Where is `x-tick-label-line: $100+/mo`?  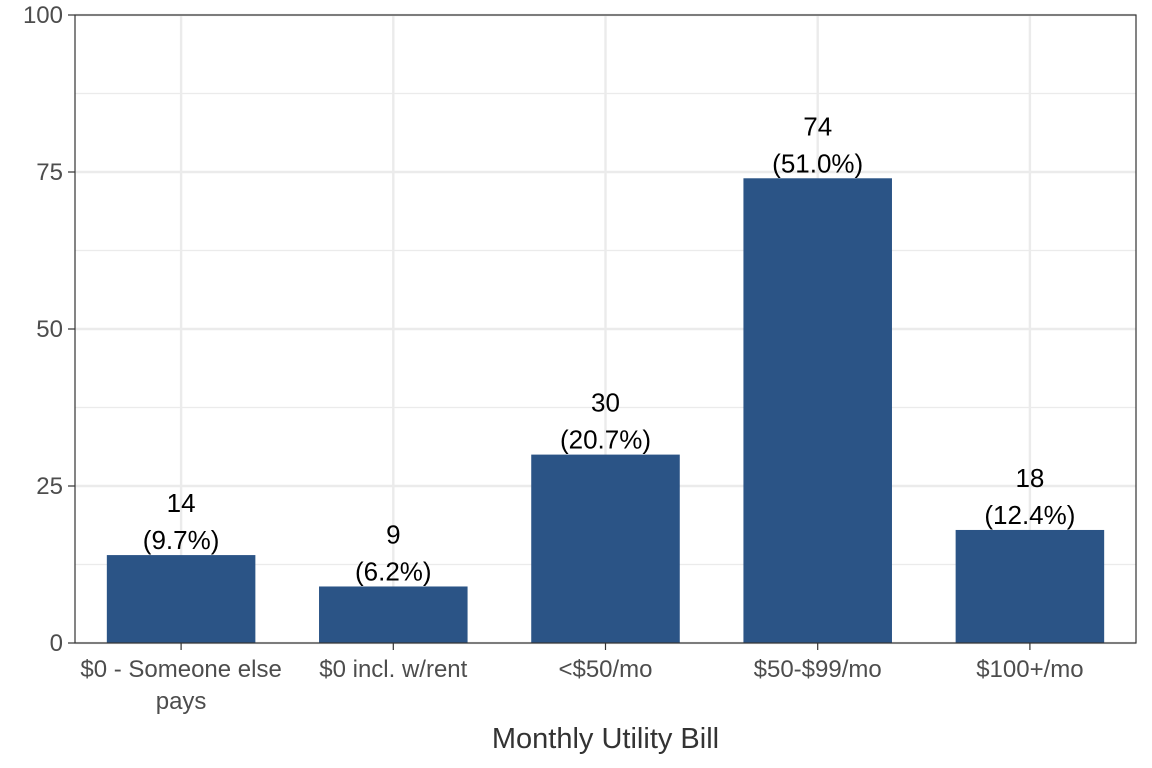 x-tick-label-line: $100+/mo is located at coordinates (1029, 669).